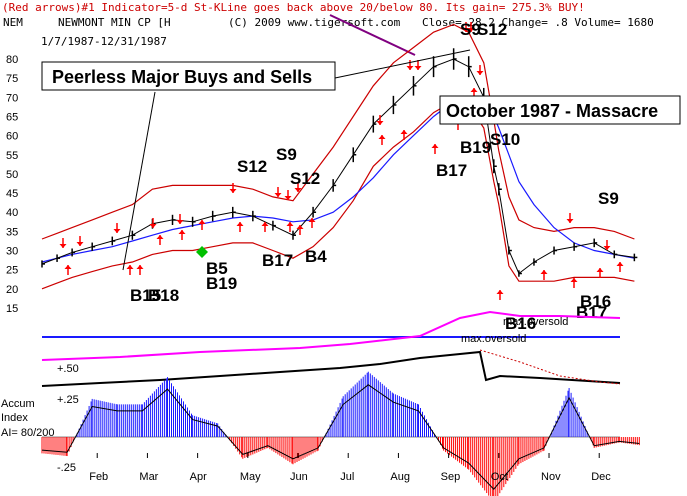 The height and width of the screenshot is (496, 687). Describe the element at coordinates (148, 477) in the screenshot. I see `month-label-mar: Mar` at that location.